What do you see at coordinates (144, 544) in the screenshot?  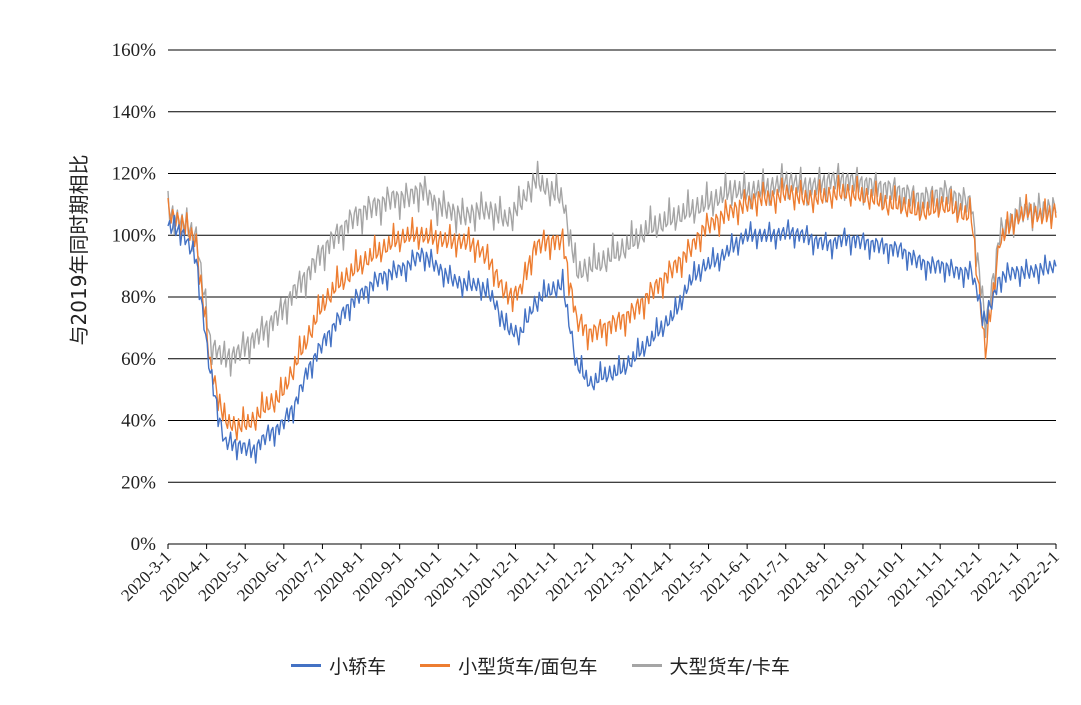 I see `y-tick-label: 0%` at bounding box center [144, 544].